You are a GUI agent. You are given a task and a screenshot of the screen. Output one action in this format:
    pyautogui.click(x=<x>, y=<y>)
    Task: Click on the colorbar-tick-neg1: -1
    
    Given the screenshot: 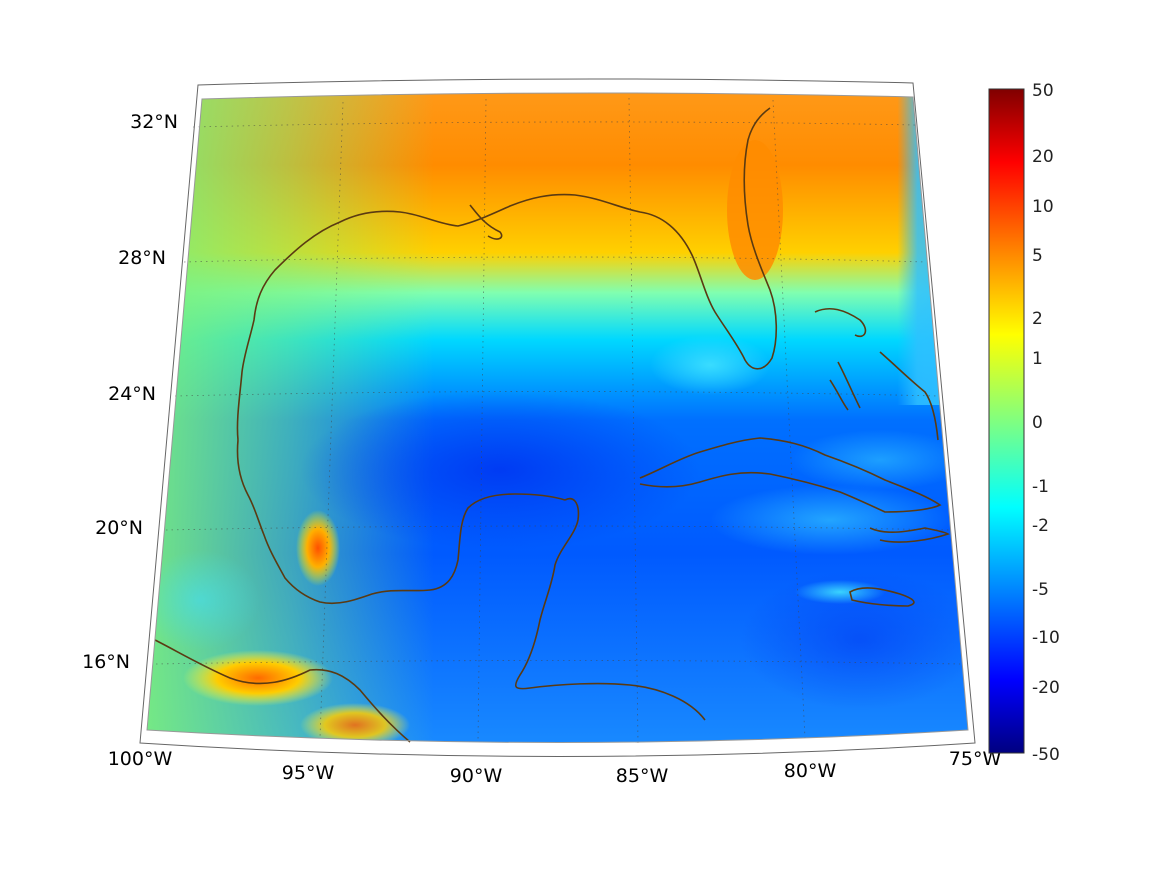 What is the action you would take?
    pyautogui.click(x=1040, y=487)
    